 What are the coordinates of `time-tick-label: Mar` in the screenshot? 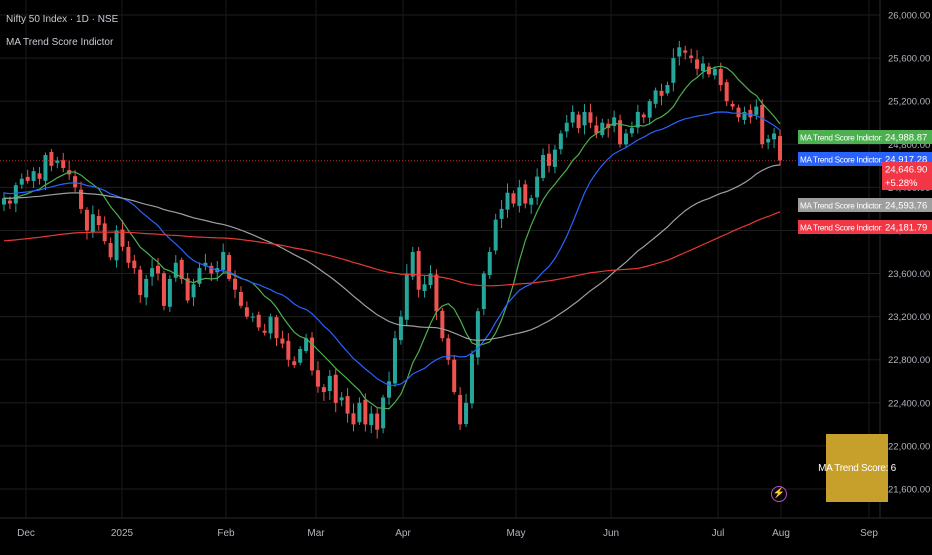 It's located at (316, 533).